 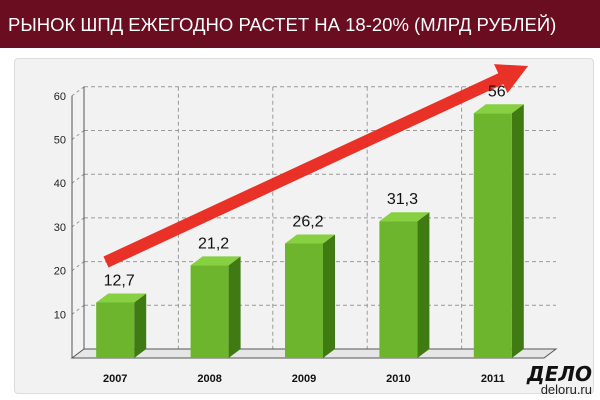 What do you see at coordinates (497, 91) in the screenshot?
I see `data-label: 56` at bounding box center [497, 91].